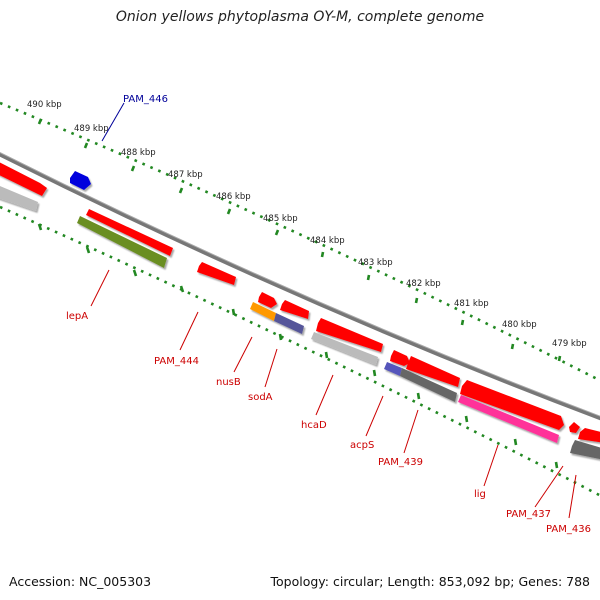 The height and width of the screenshot is (600, 600). What do you see at coordinates (569, 344) in the screenshot?
I see `tick-label: 479 kbp` at bounding box center [569, 344].